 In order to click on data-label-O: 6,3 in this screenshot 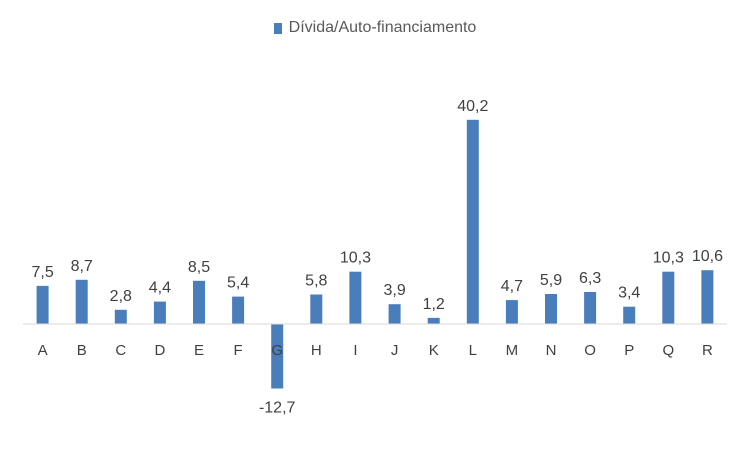, I will do `click(590, 278)`.